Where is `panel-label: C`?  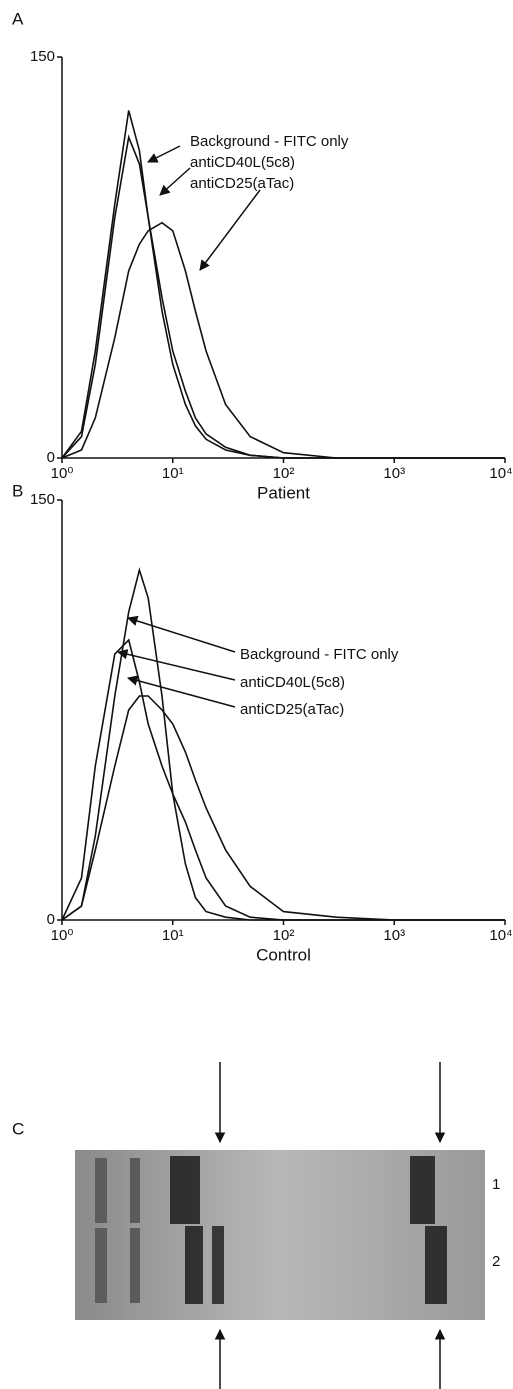
panel-label: C is located at coordinates (18, 1128).